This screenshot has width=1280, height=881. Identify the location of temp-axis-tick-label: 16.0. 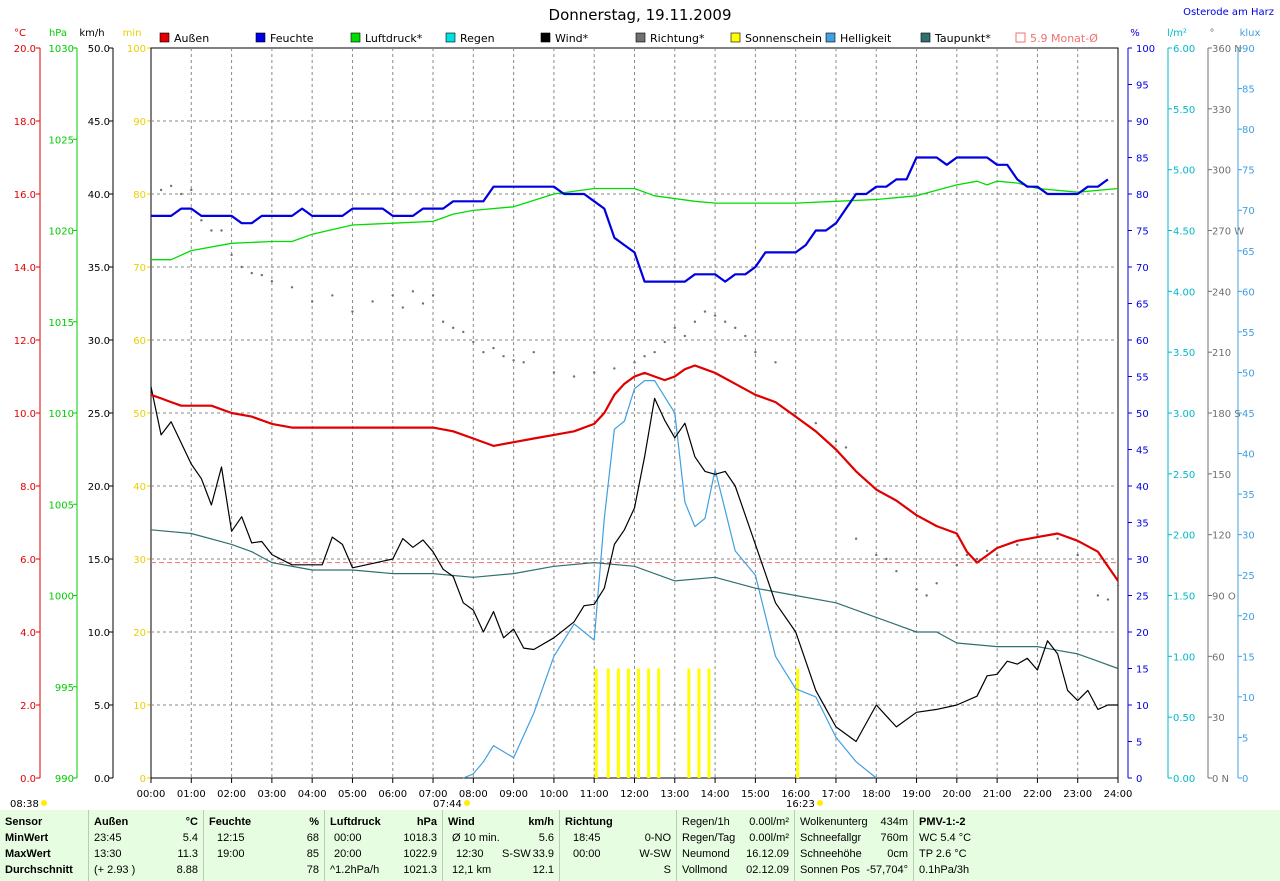
(25, 195).